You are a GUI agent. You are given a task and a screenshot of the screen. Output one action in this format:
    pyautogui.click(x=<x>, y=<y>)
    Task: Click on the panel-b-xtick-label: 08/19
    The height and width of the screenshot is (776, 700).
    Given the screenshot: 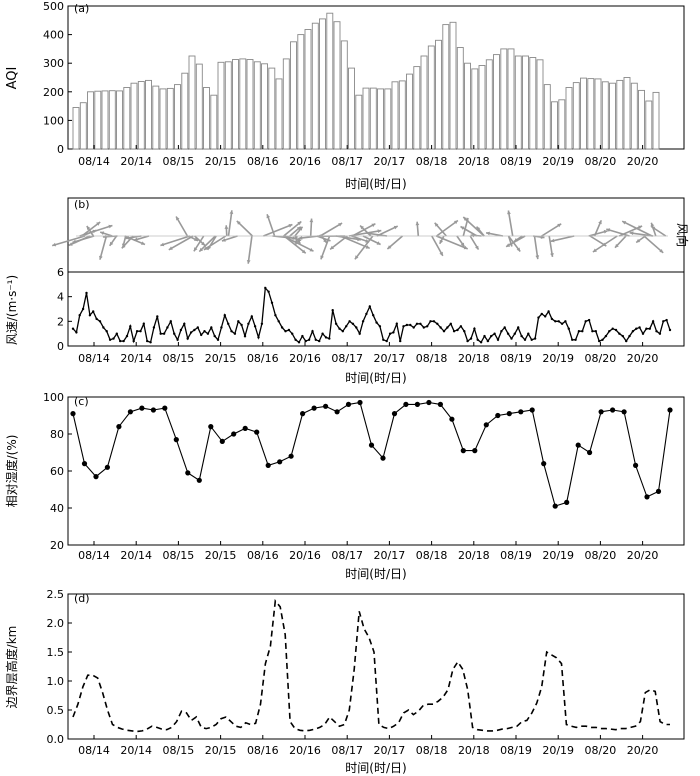 What is the action you would take?
    pyautogui.click(x=516, y=358)
    